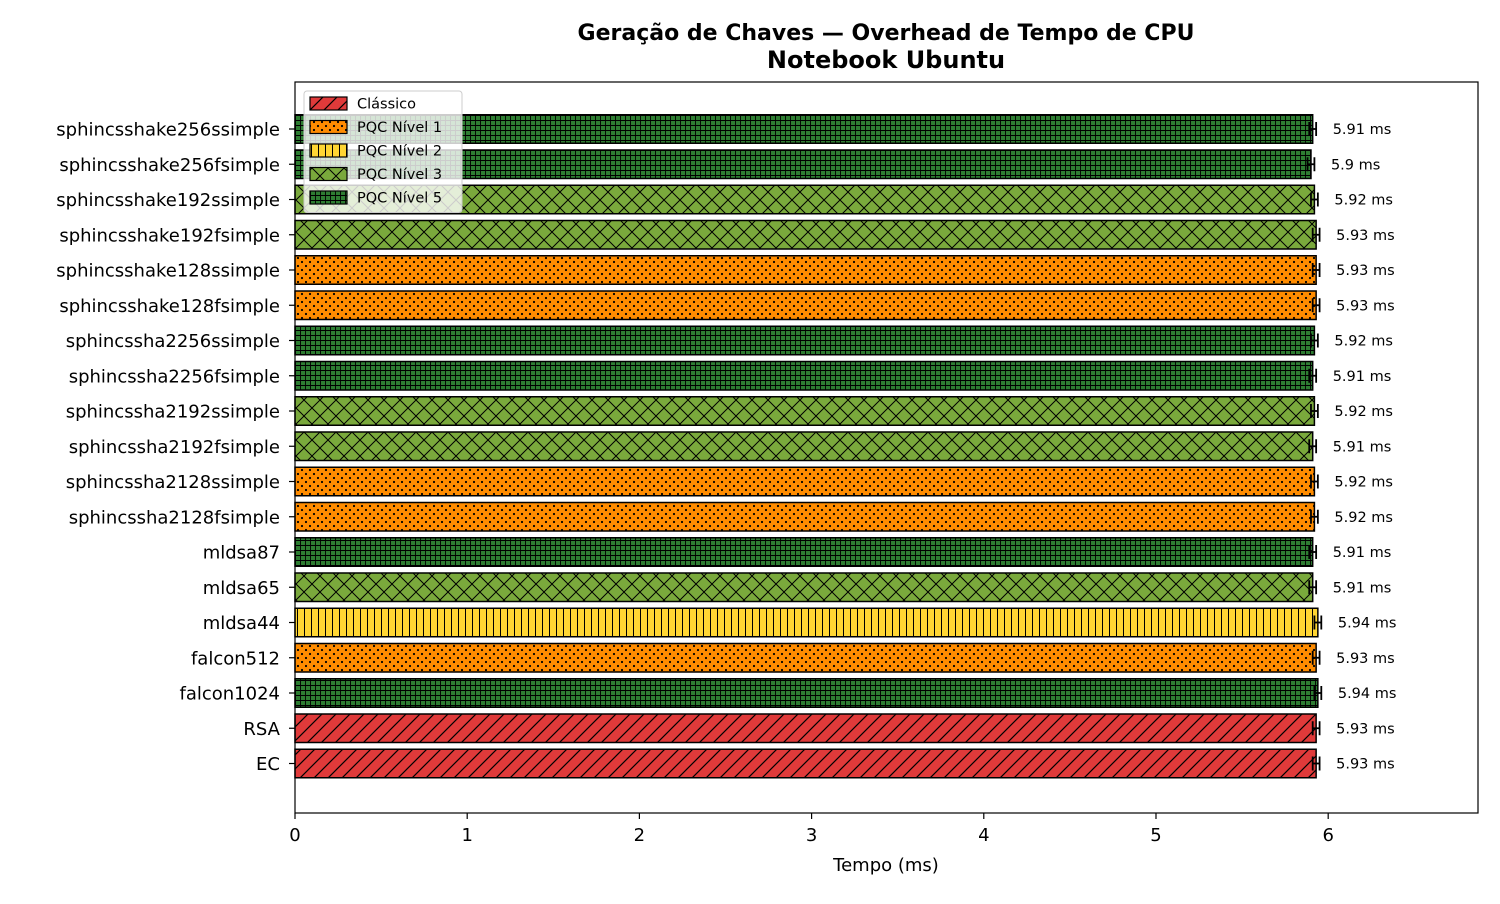  What do you see at coordinates (173, 412) in the screenshot?
I see `category-label: sphincssha2192ssimple` at bounding box center [173, 412].